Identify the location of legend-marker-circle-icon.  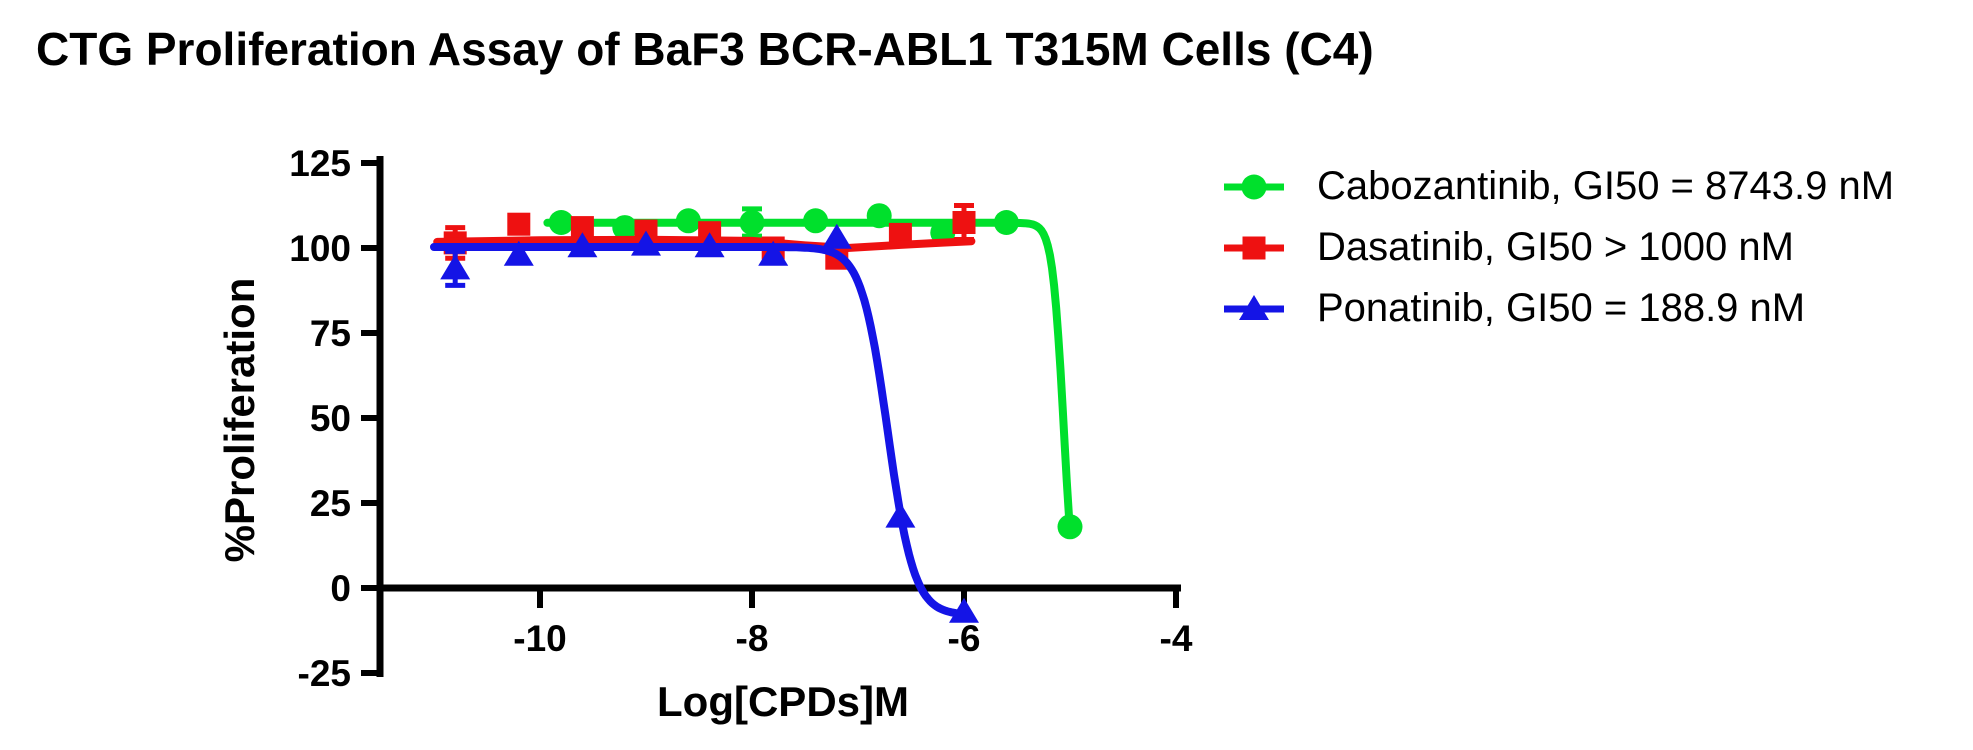
(1254, 186).